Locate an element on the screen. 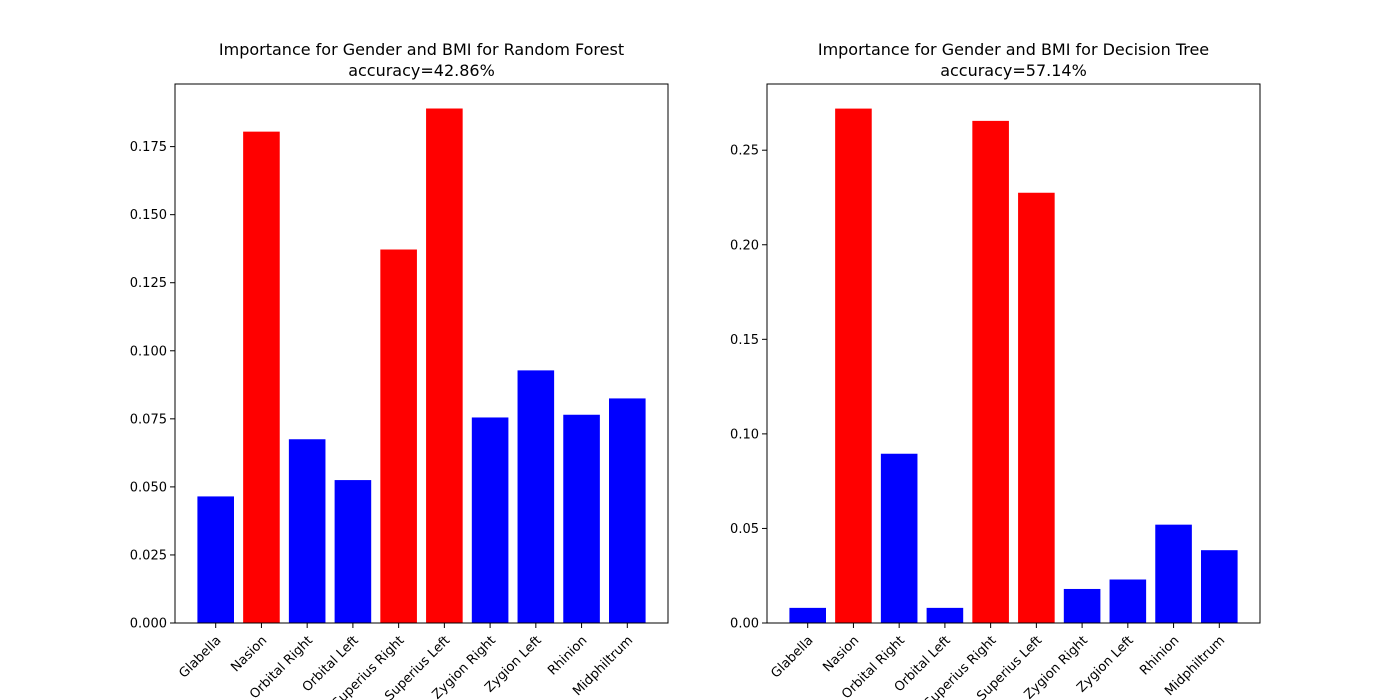  chart-subtitle: accuracy=57.14% is located at coordinates (1013, 70).